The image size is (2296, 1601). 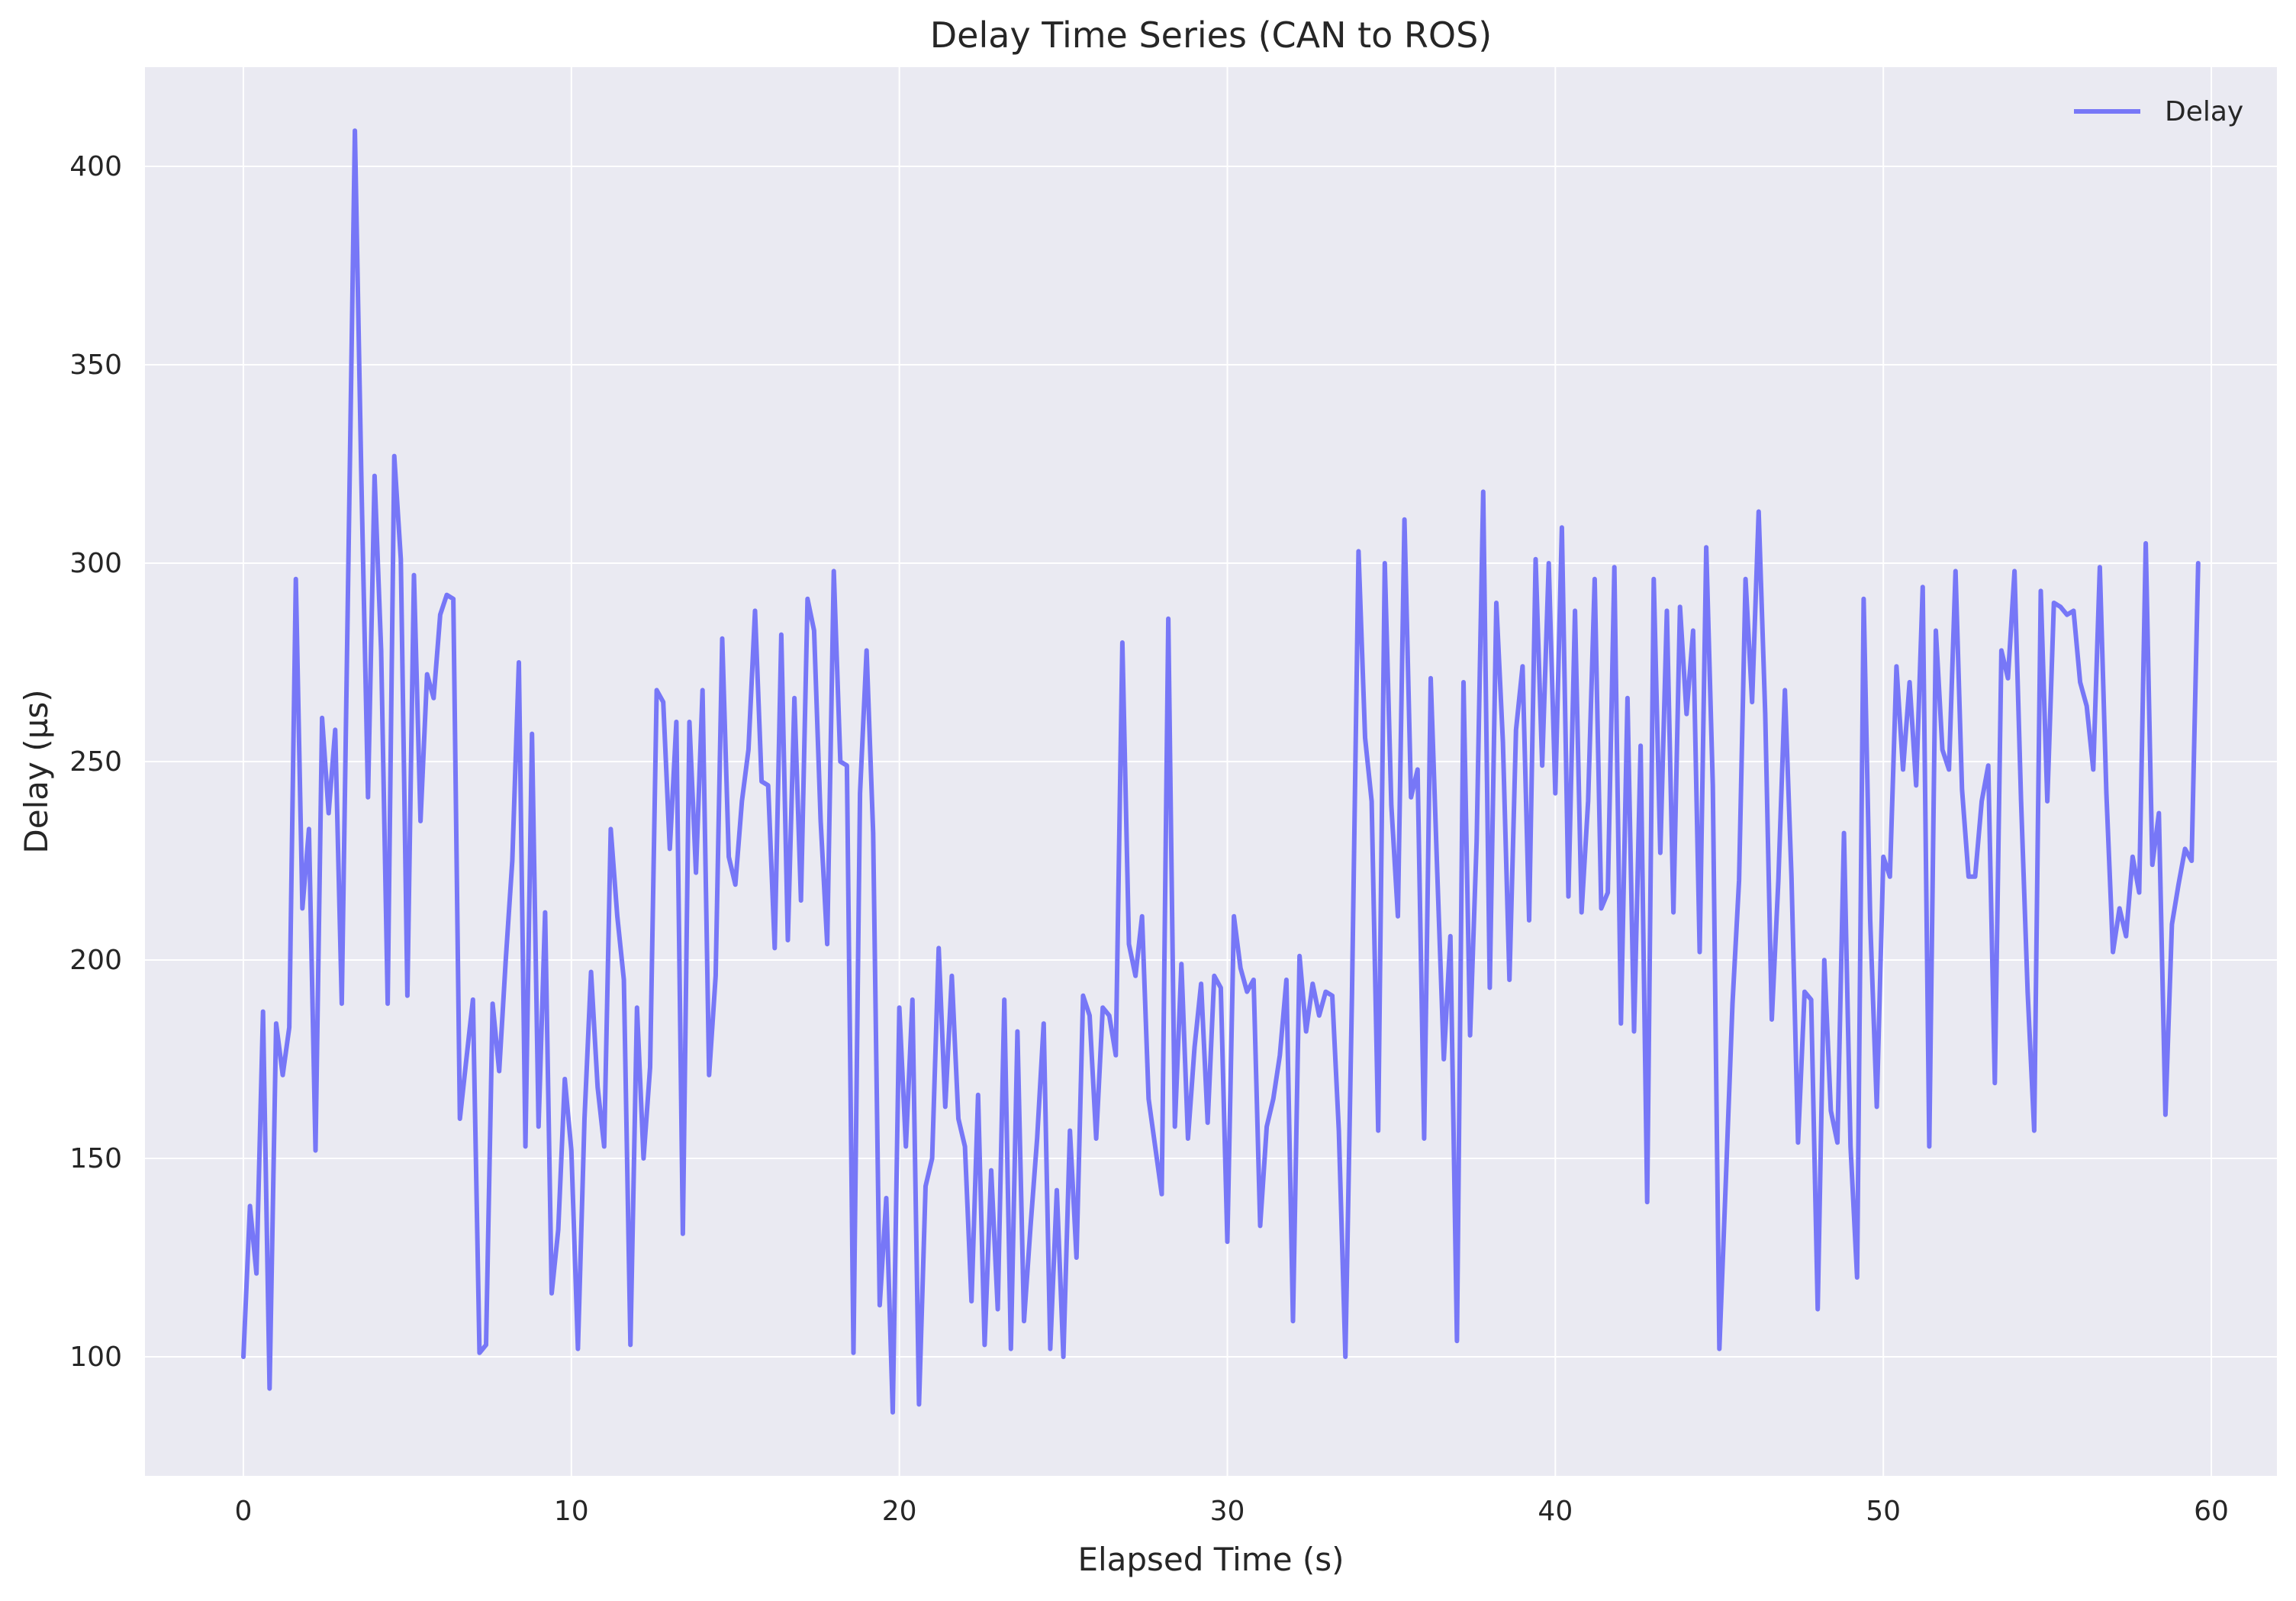 I want to click on y-tick-label: 300, so click(x=95, y=563).